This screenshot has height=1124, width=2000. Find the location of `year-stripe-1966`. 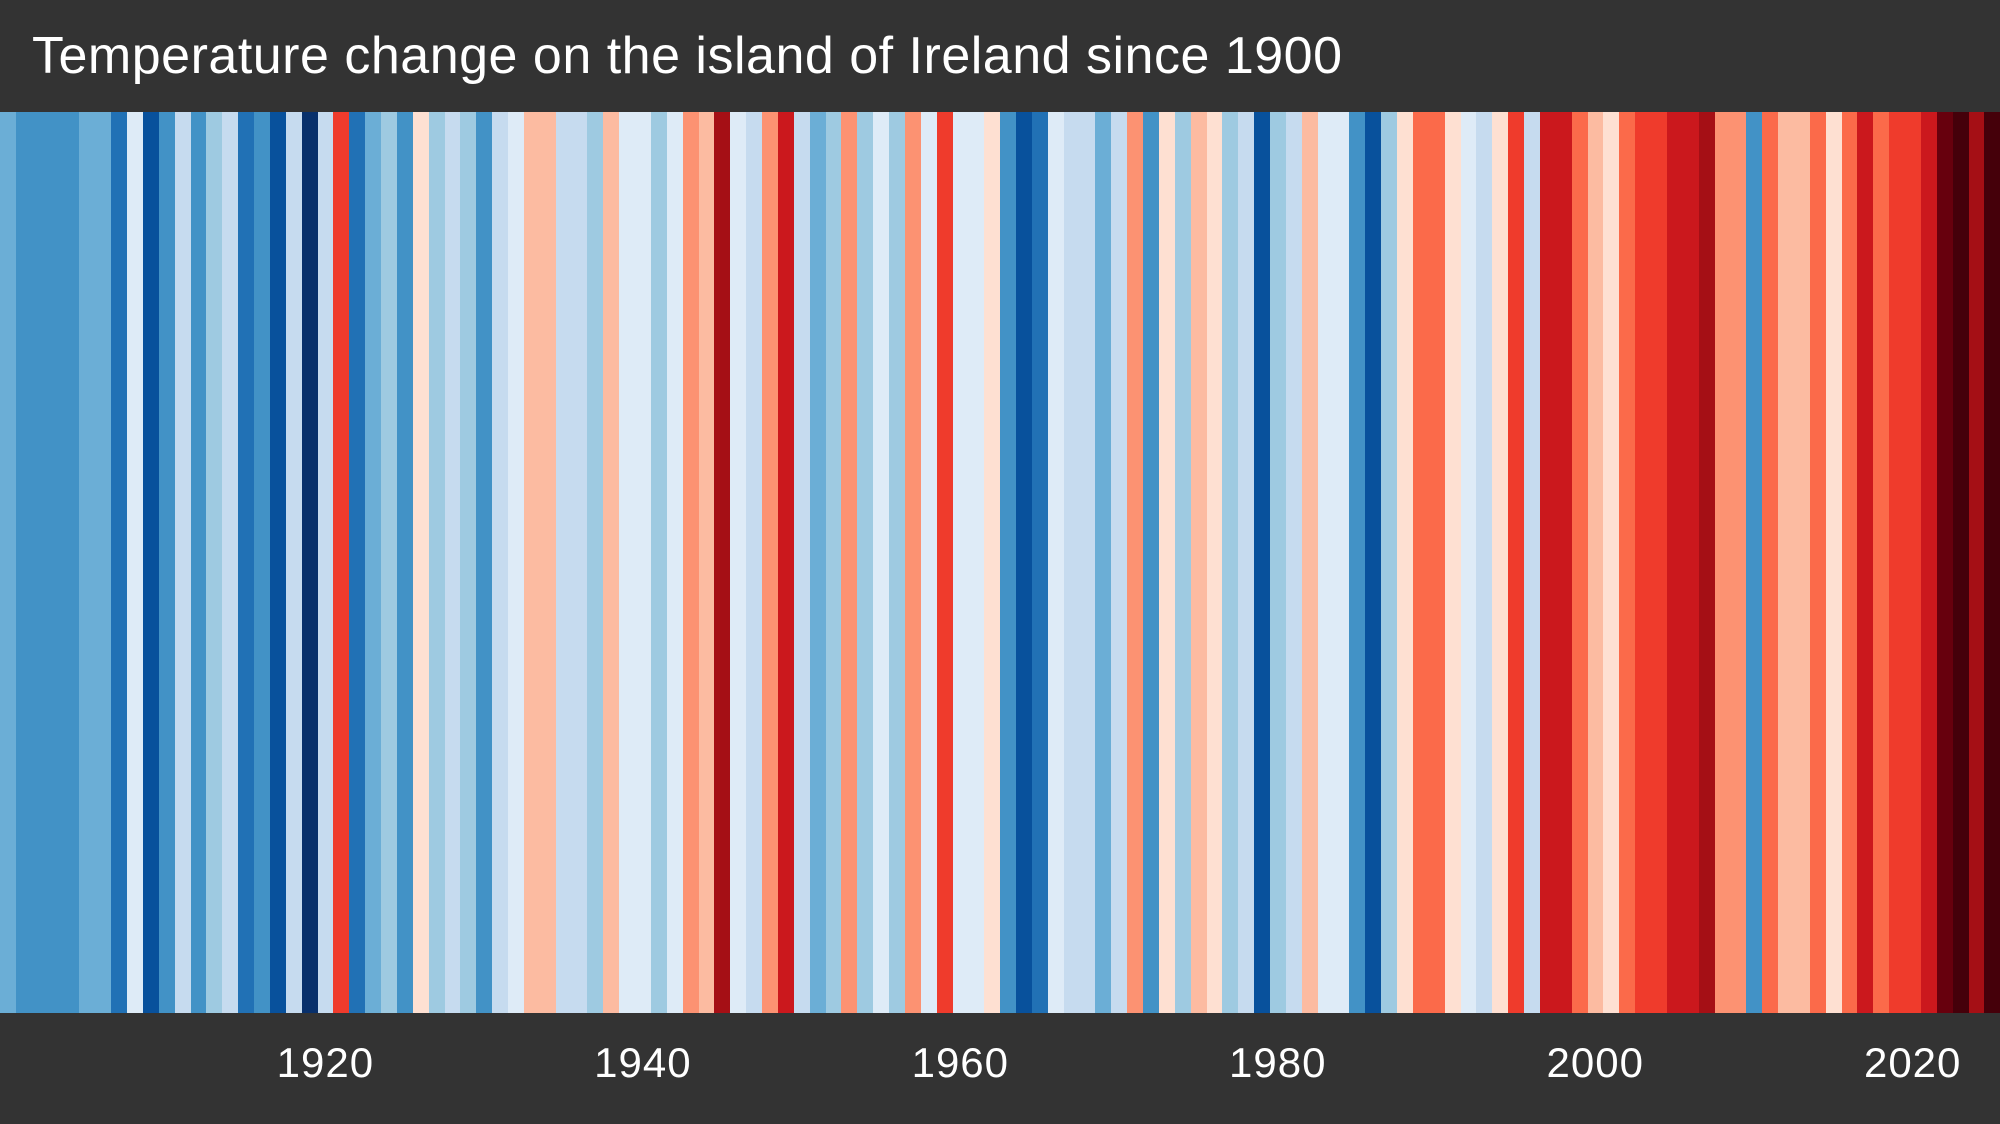

year-stripe-1966 is located at coordinates (1055, 562).